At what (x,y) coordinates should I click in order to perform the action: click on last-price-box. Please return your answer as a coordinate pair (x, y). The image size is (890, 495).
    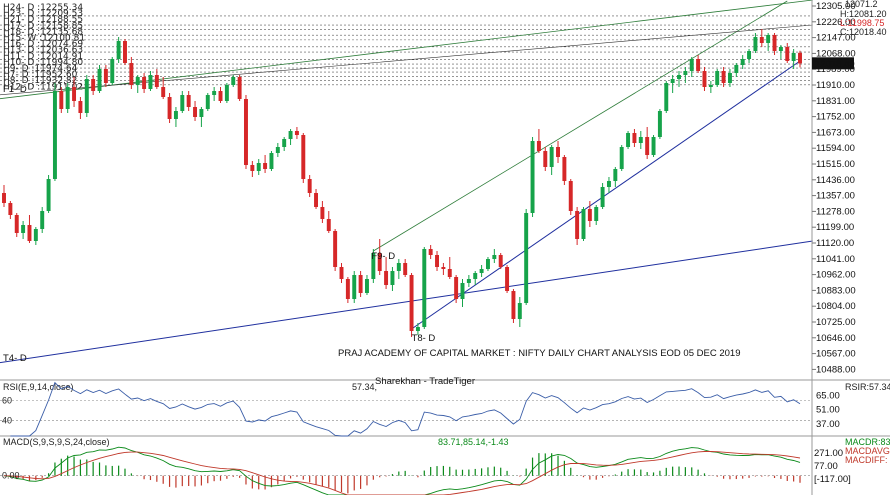
    Looking at the image, I should click on (833, 63).